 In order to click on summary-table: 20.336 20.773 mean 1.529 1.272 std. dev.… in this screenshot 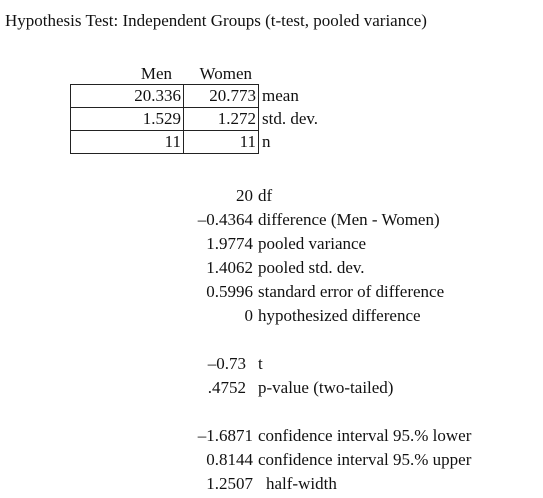, I will do `click(227, 119)`.